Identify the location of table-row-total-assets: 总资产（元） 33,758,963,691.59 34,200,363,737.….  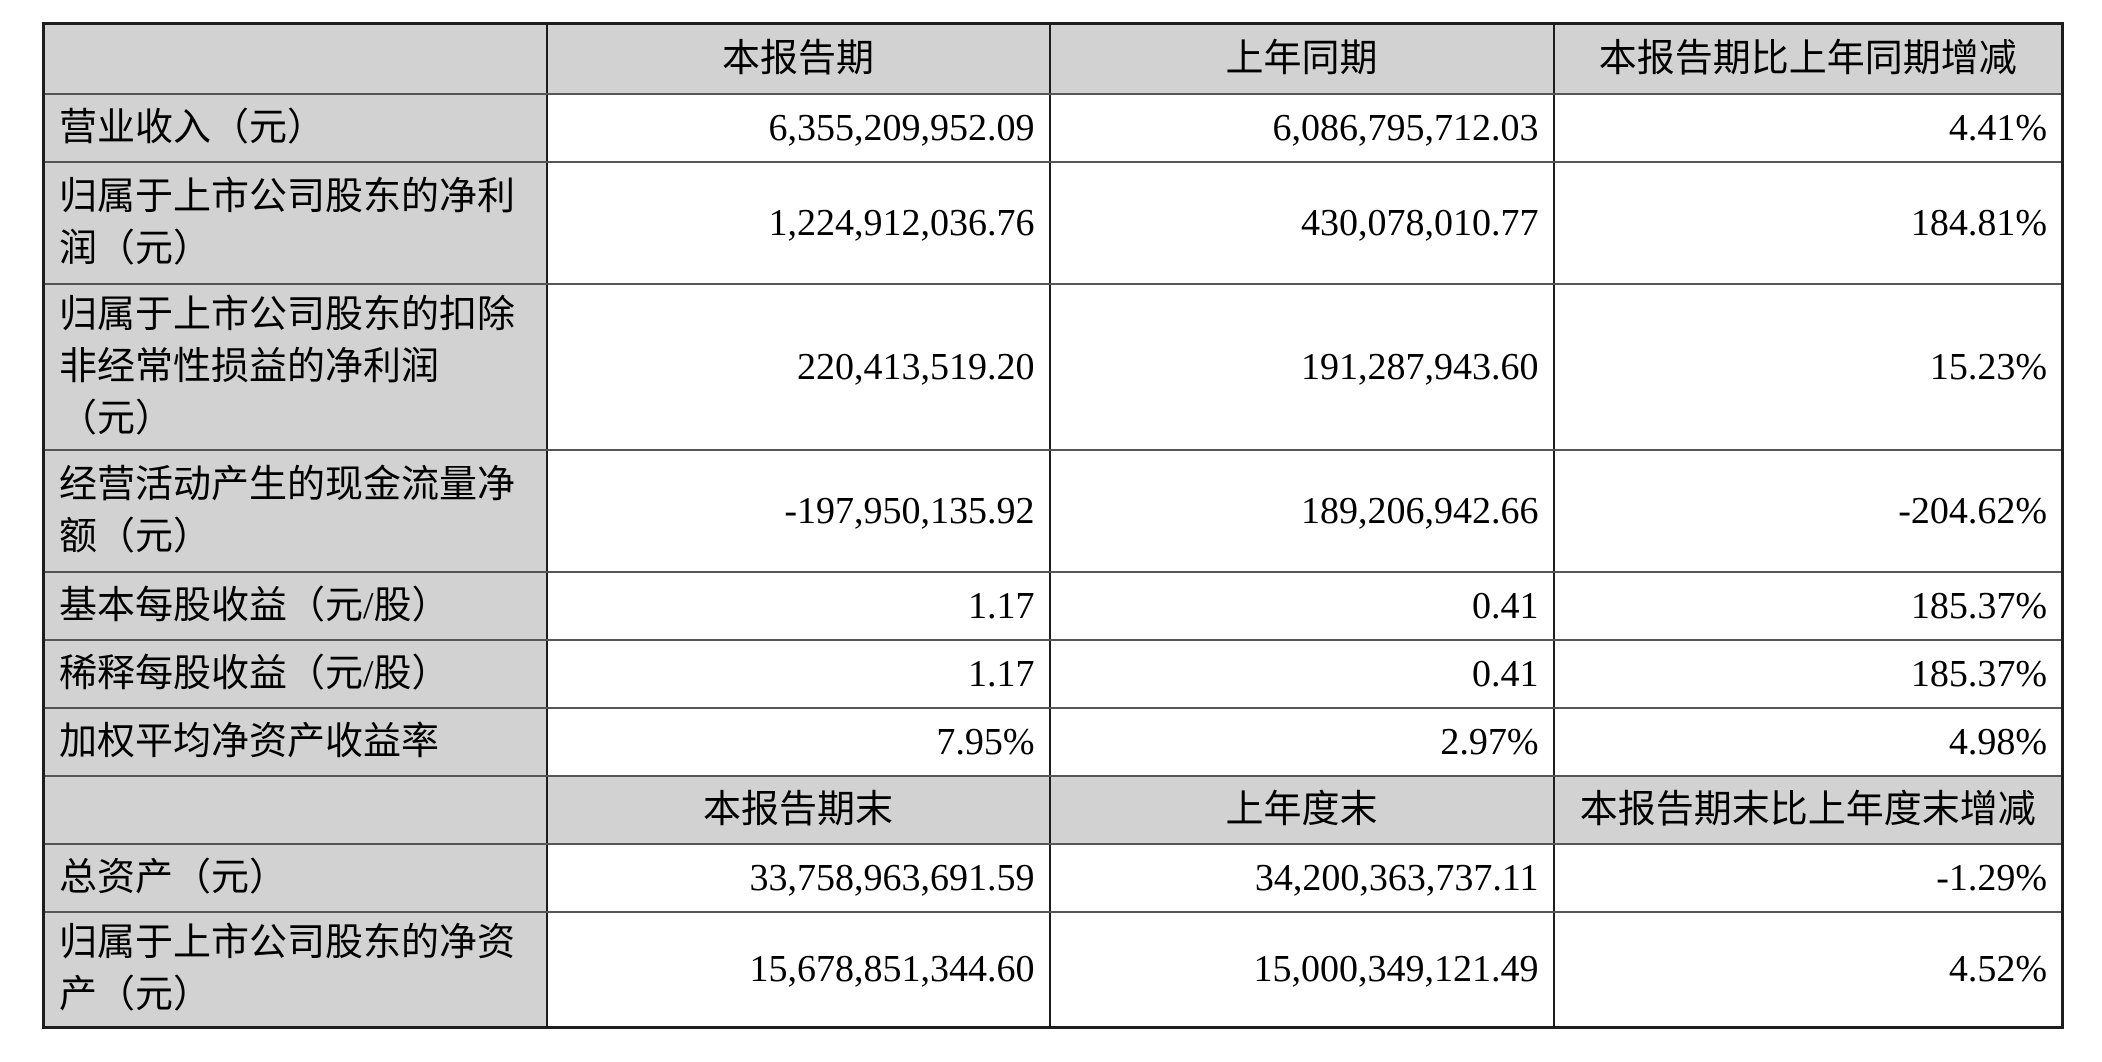
(1053, 877).